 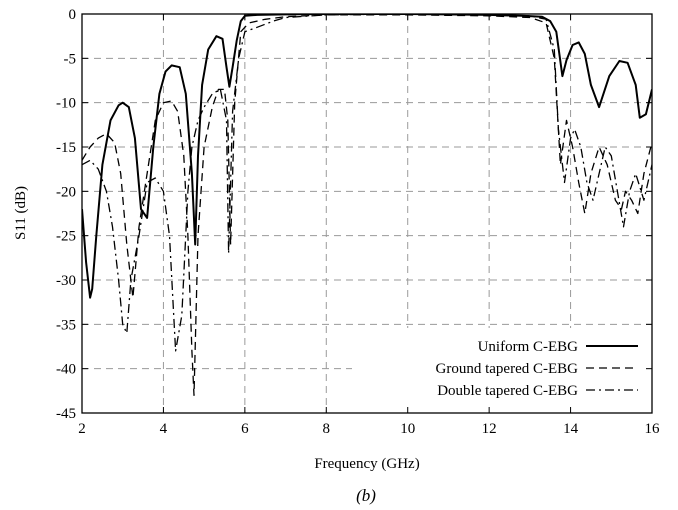 What do you see at coordinates (66, 192) in the screenshot?
I see `y-tick-label: -20` at bounding box center [66, 192].